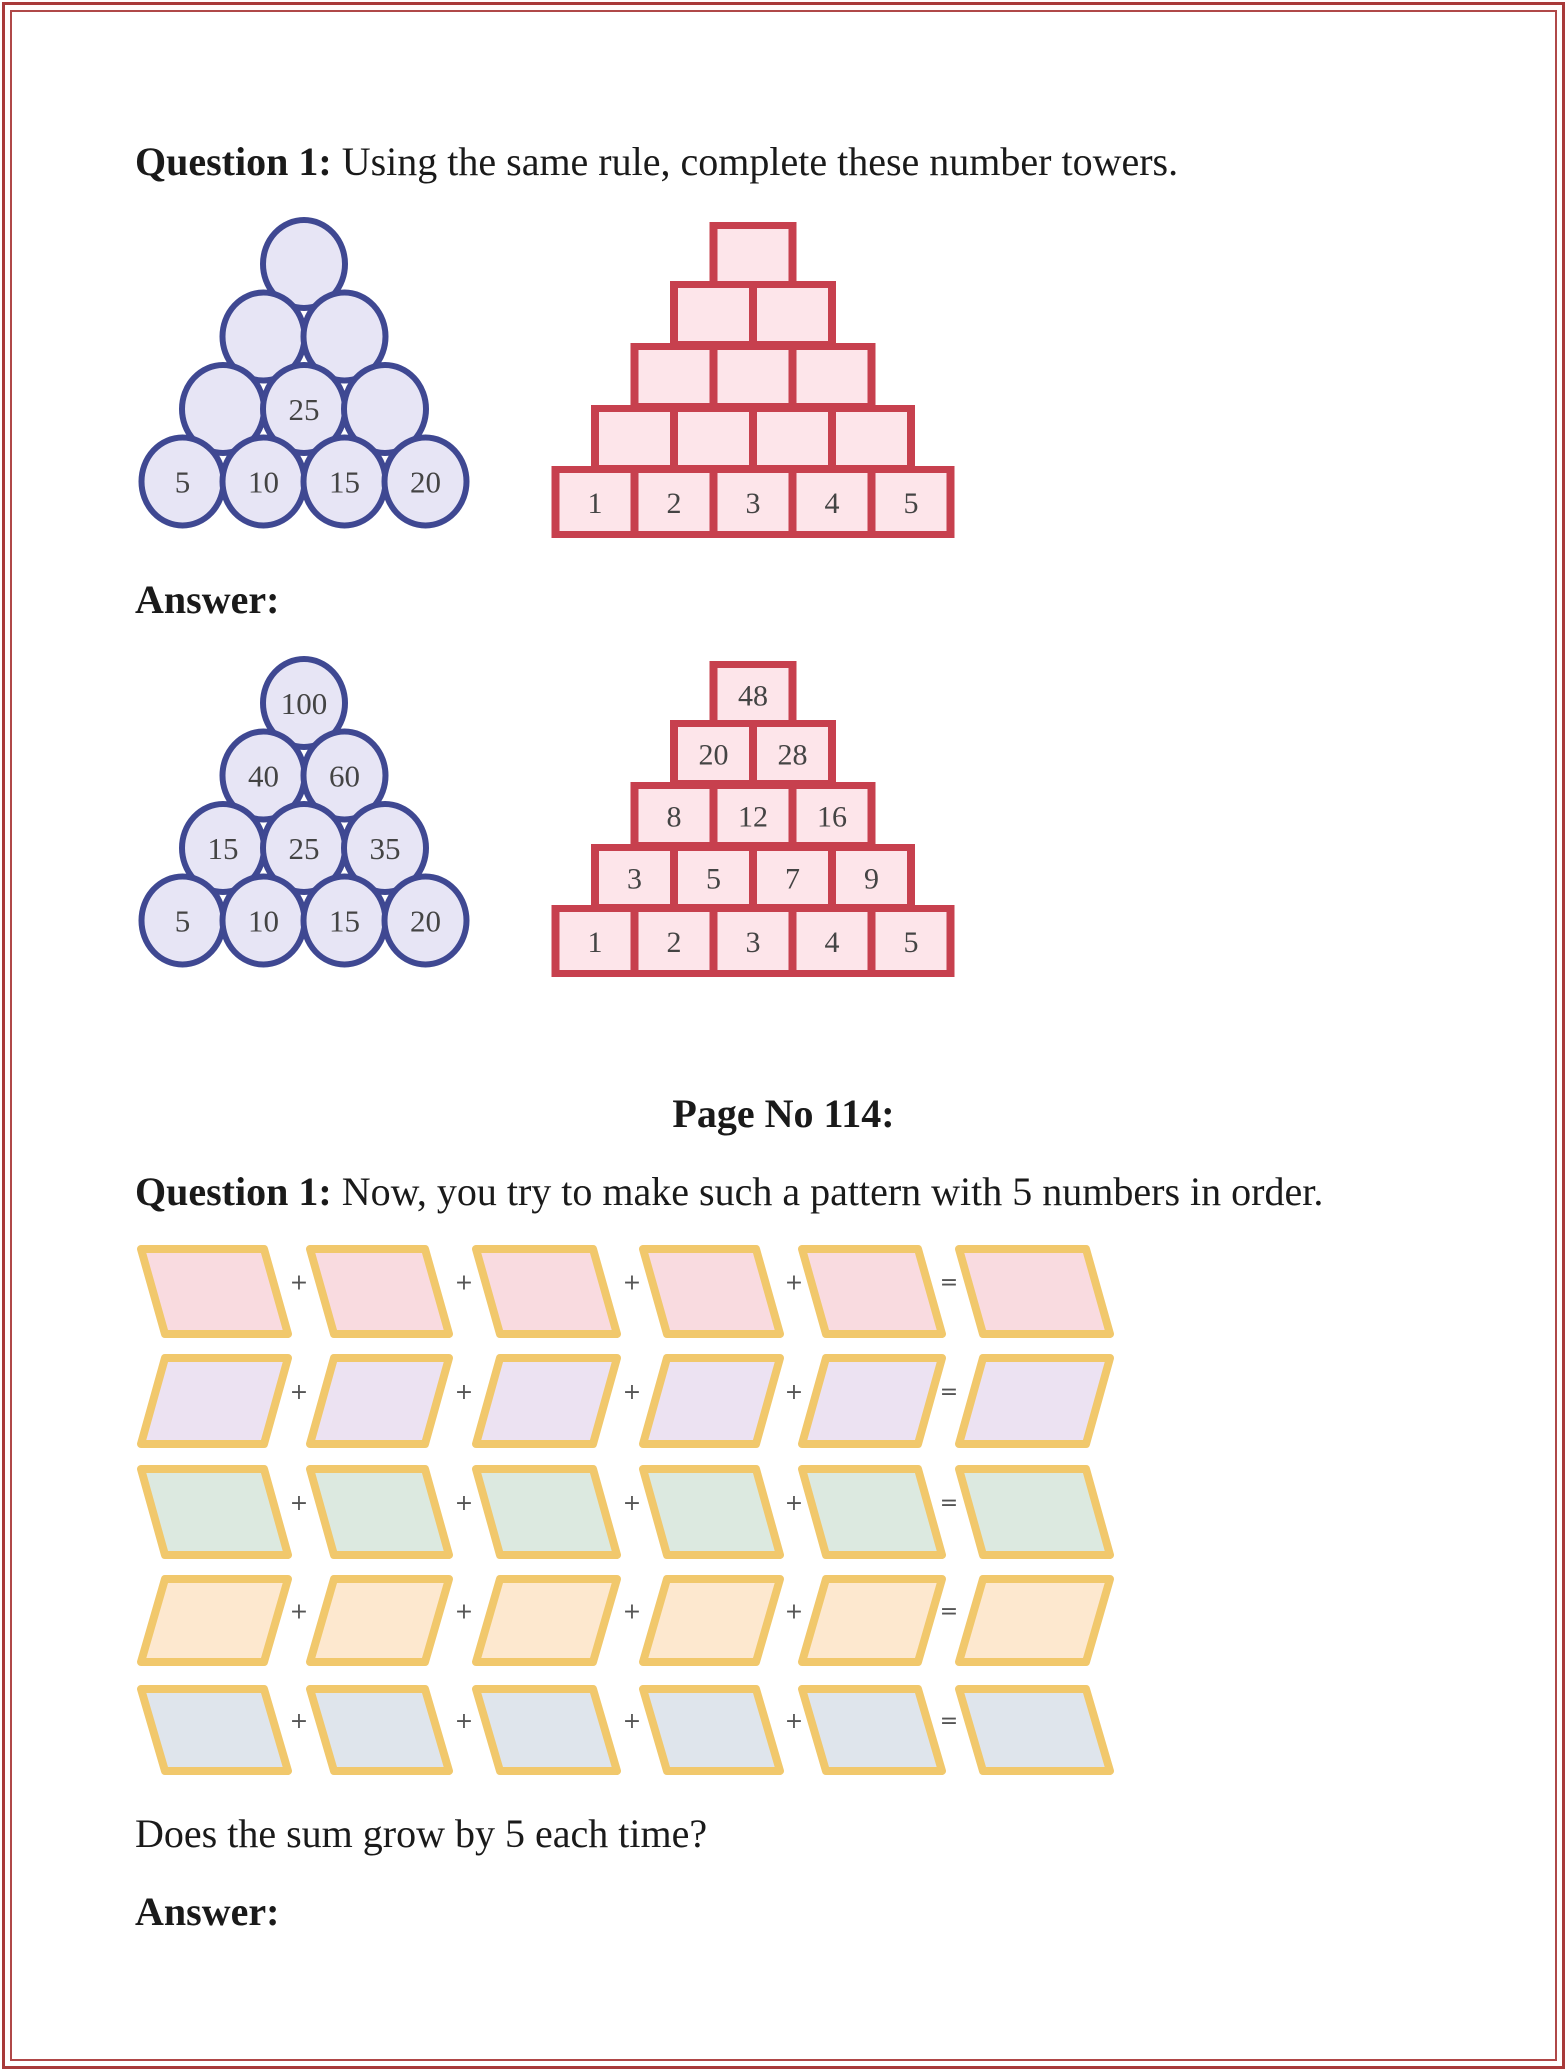 The image size is (1567, 2071). I want to click on answer-label-2: Answer:, so click(207, 1912).